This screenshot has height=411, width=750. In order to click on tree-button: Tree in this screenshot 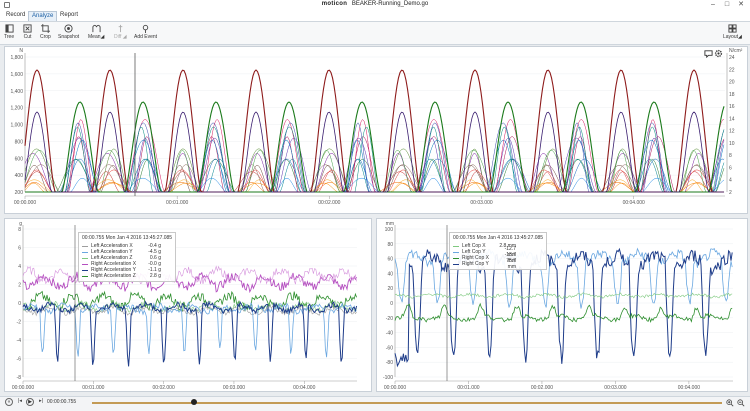, I will do `click(9, 32)`.